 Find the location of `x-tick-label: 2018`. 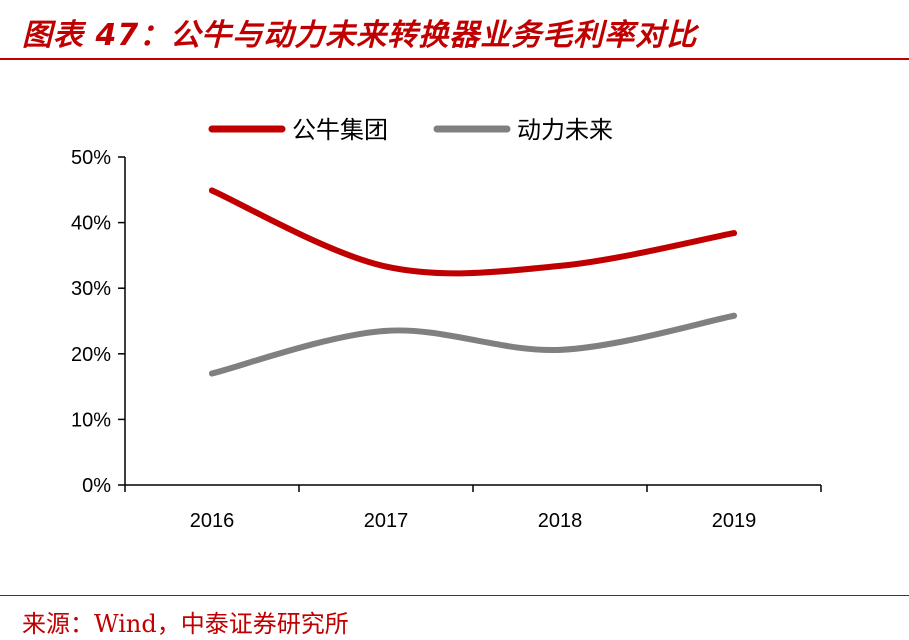

x-tick-label: 2018 is located at coordinates (560, 521).